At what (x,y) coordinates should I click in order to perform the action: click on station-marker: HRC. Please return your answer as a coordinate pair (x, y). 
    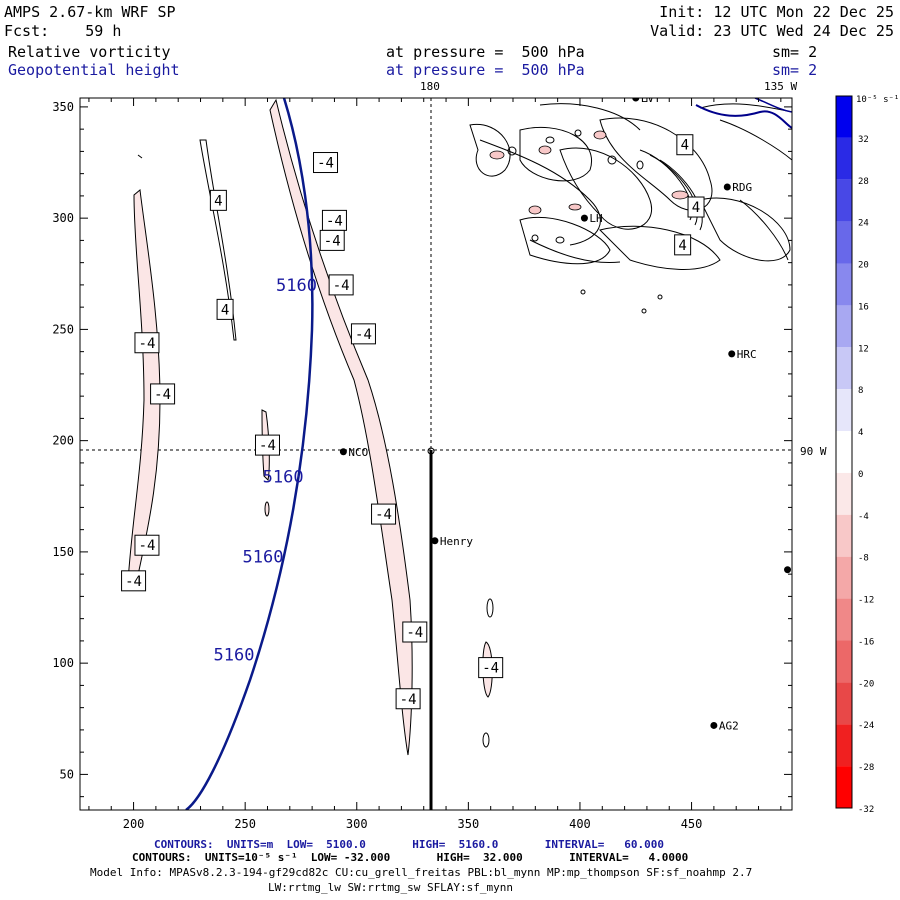
    Looking at the image, I should click on (742, 354).